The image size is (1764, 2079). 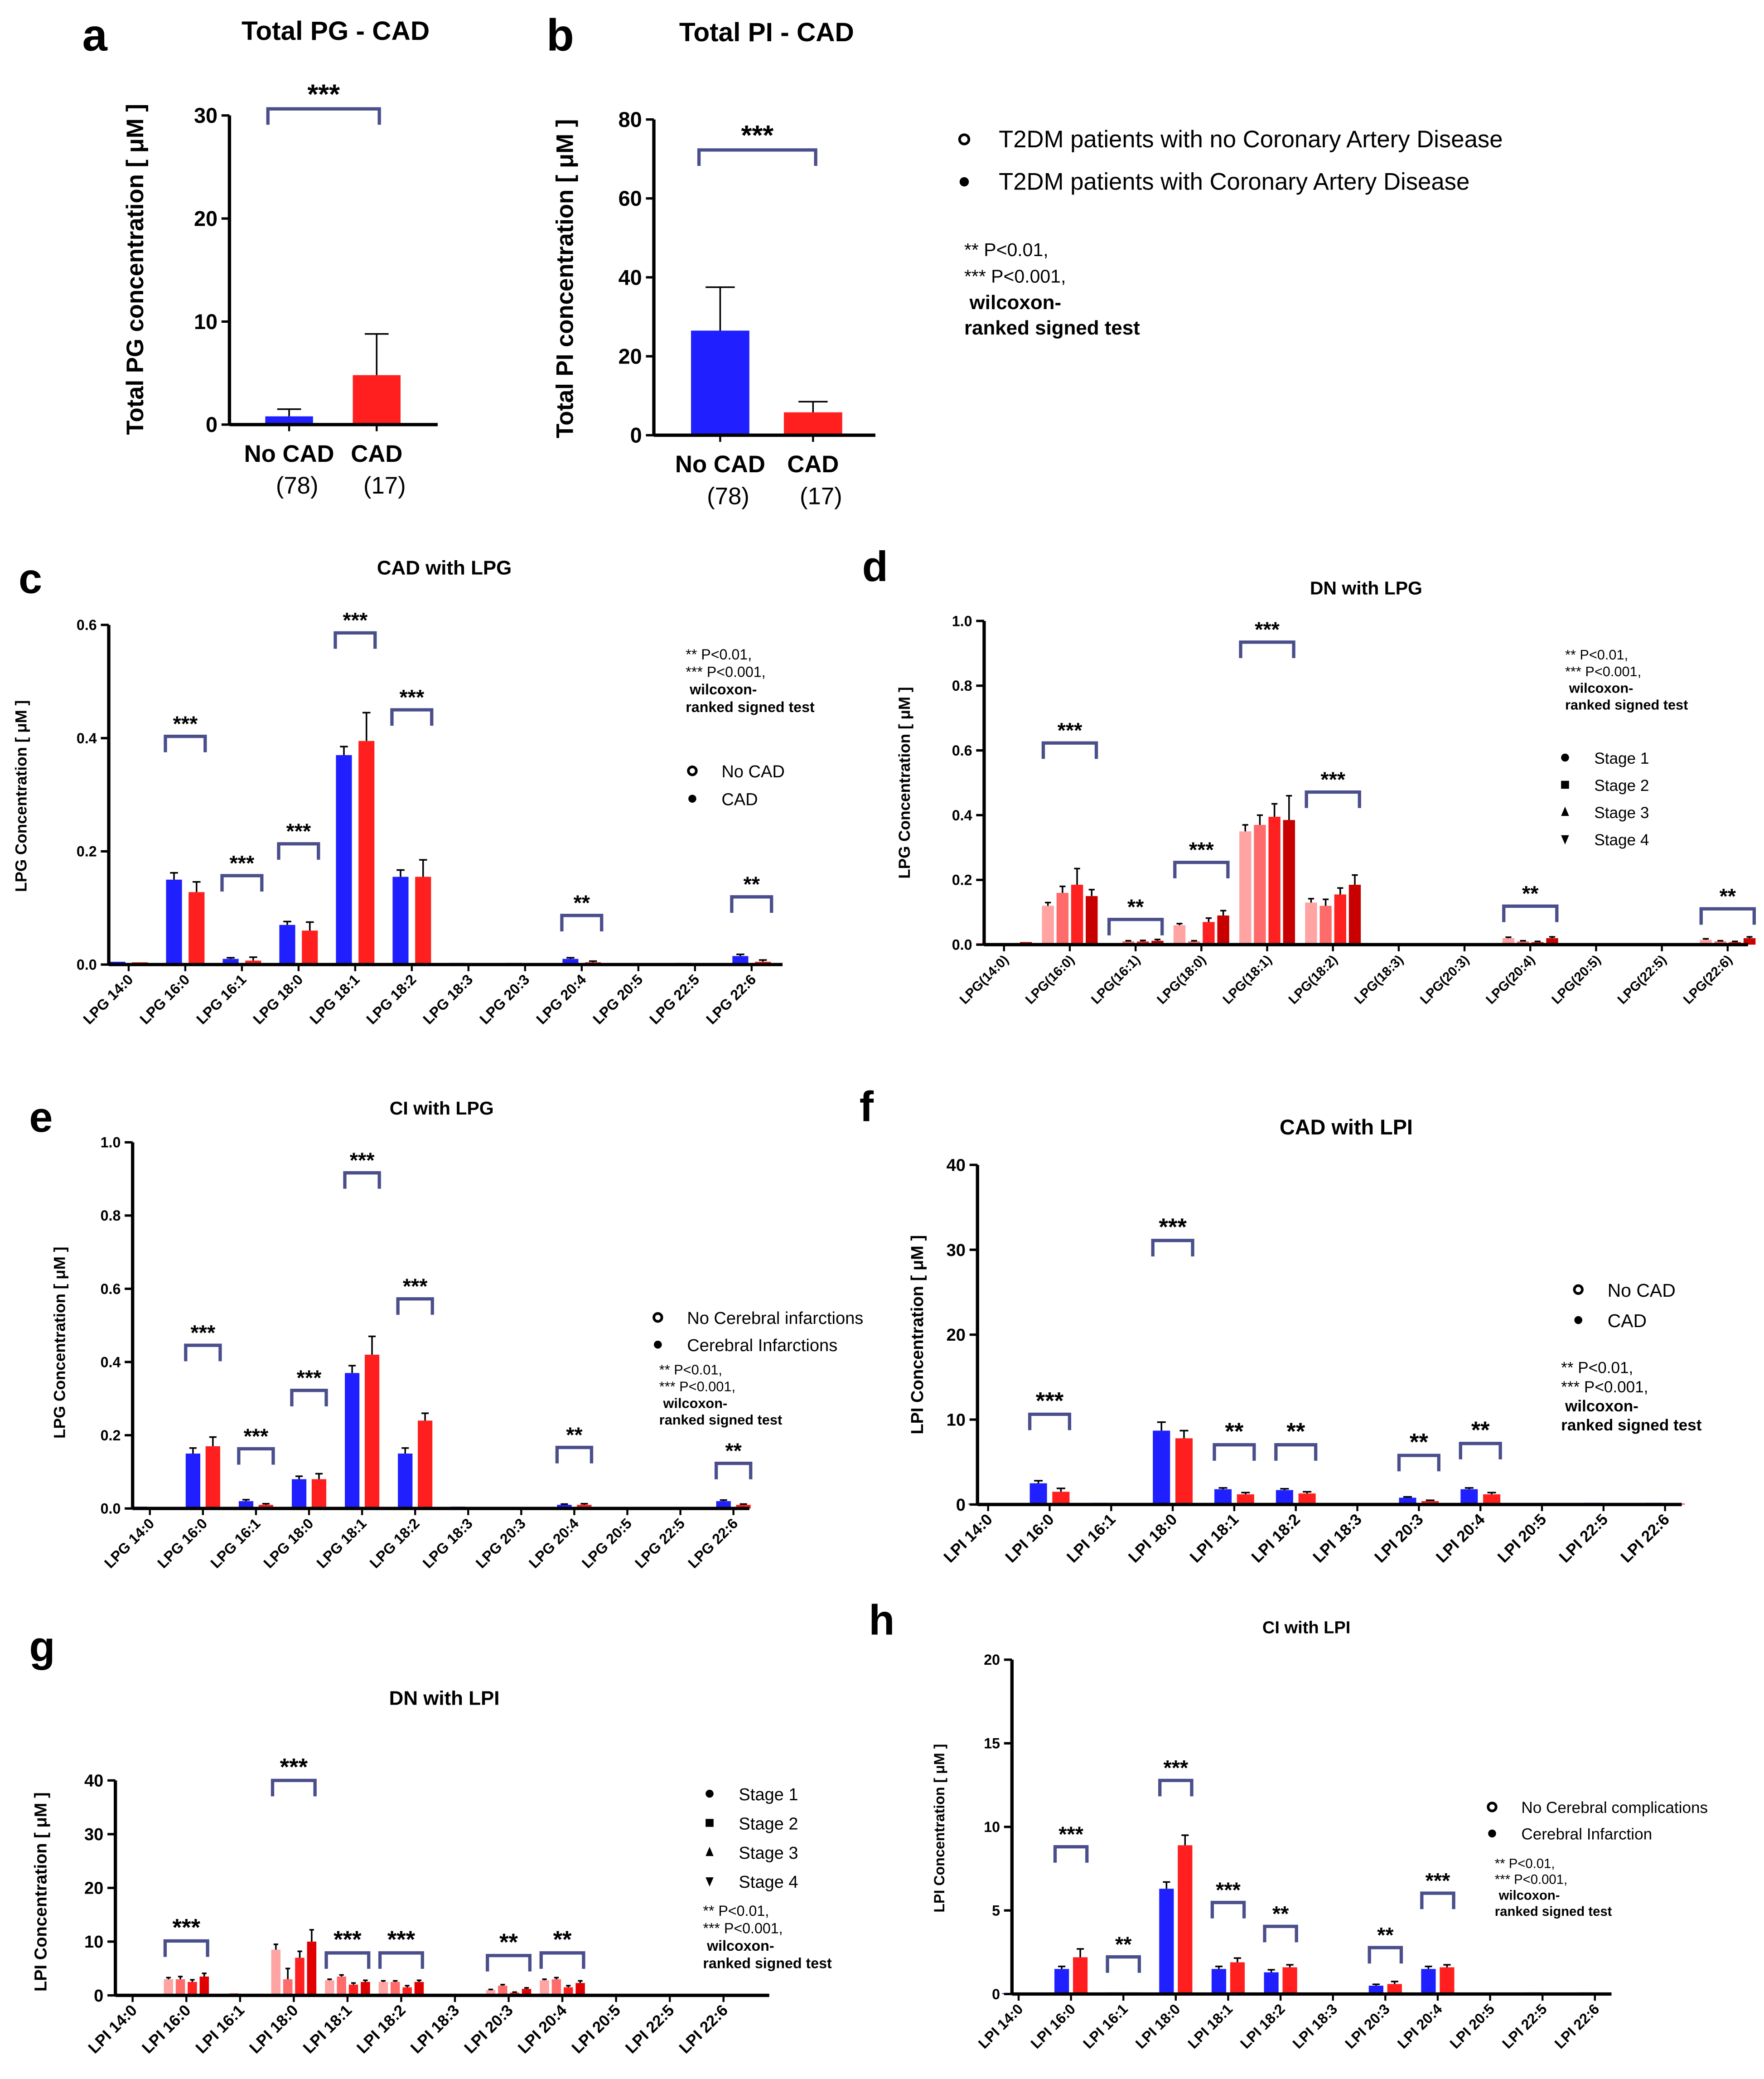 I want to click on x-tick-label: LPG(20:5), so click(x=1576, y=980).